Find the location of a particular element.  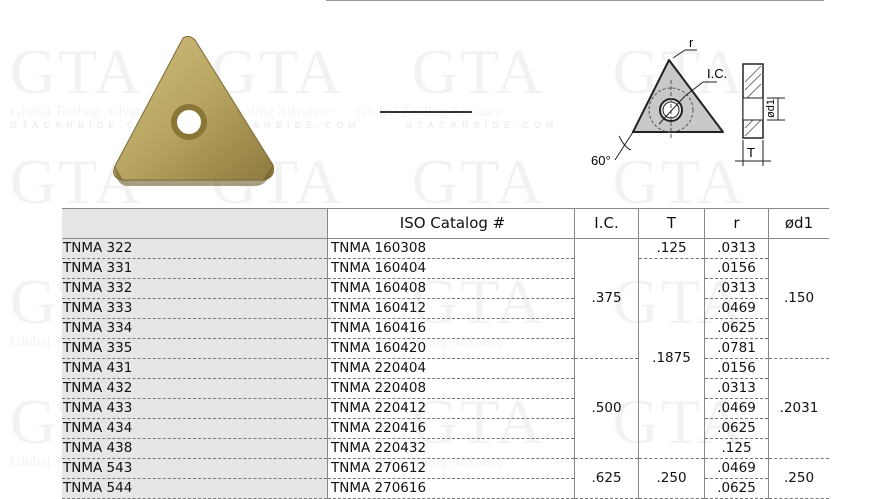

table-row: TNMA 334 TNMA 160416 .0625 is located at coordinates (445, 328).